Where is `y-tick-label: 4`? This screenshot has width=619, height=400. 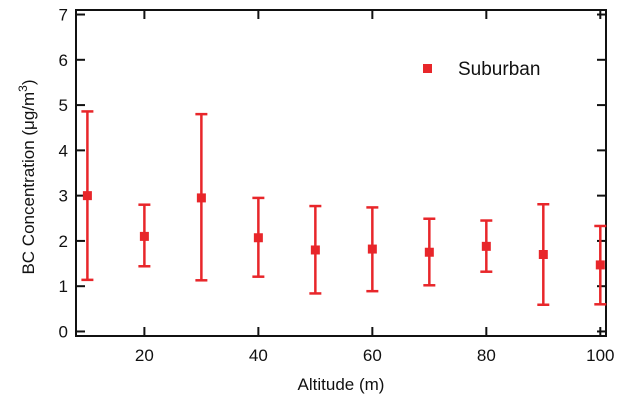
y-tick-label: 4 is located at coordinates (63, 150).